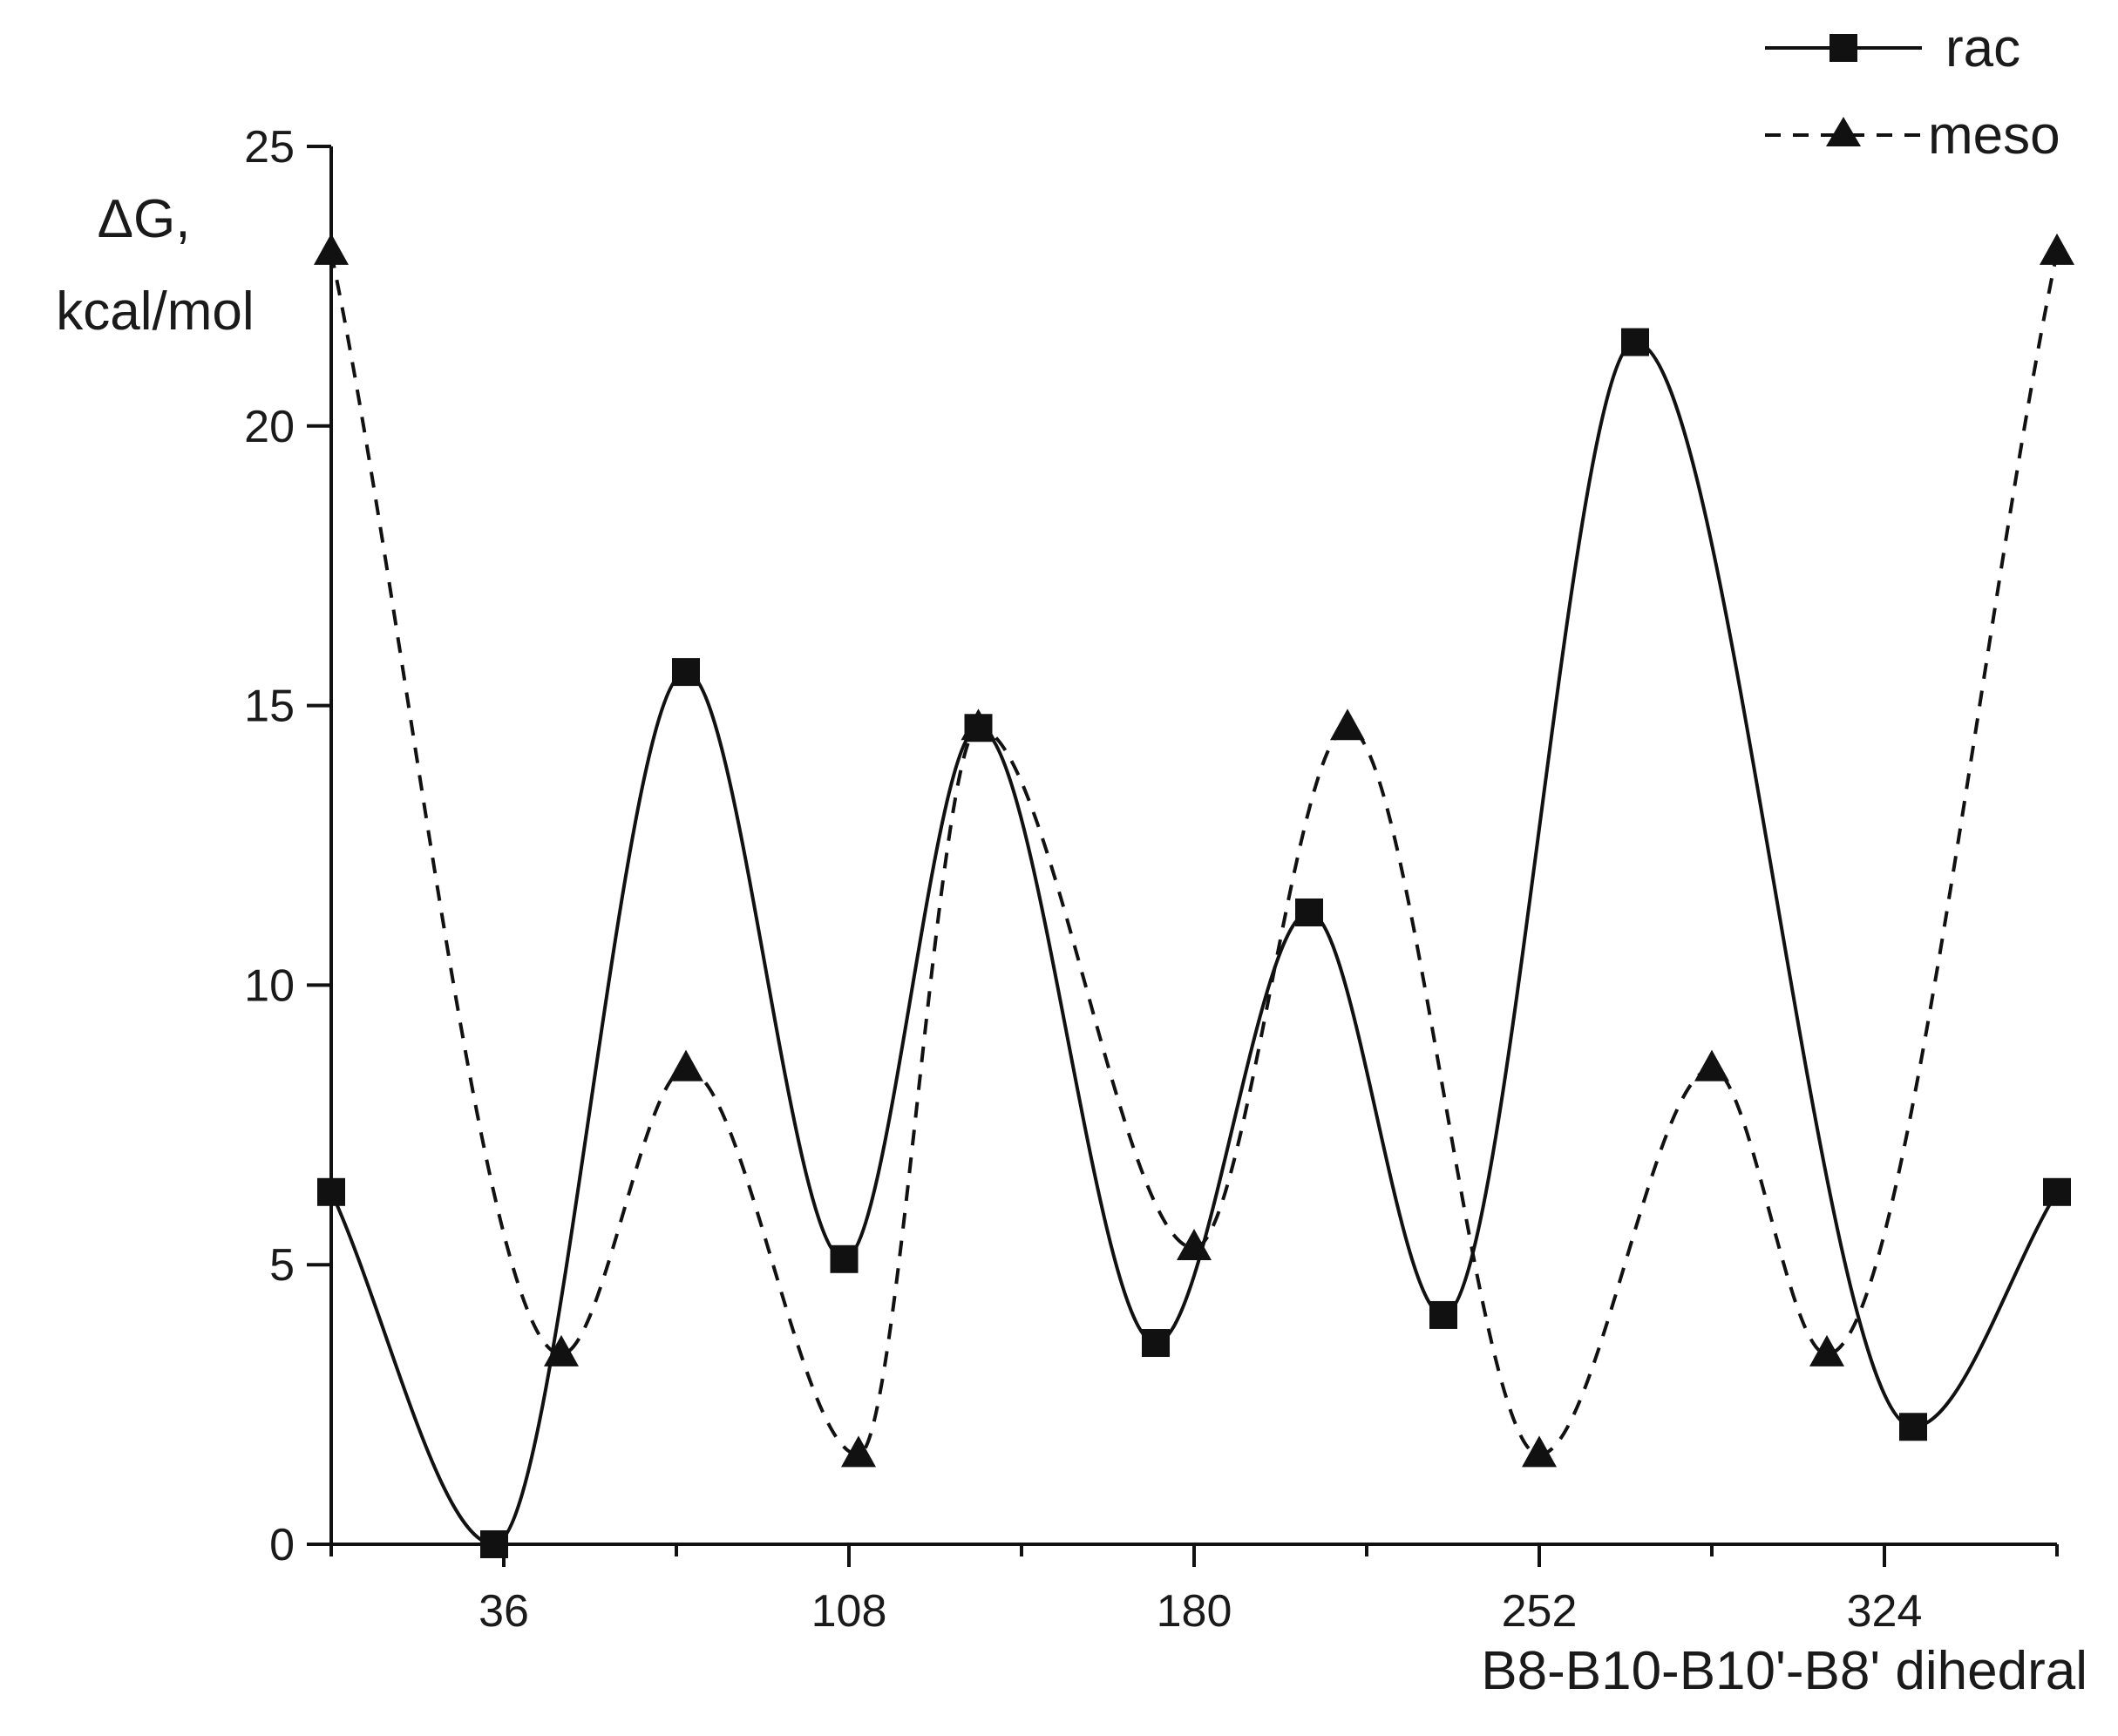 The image size is (2118, 1736). I want to click on y-tick-label: 0, so click(282, 1545).